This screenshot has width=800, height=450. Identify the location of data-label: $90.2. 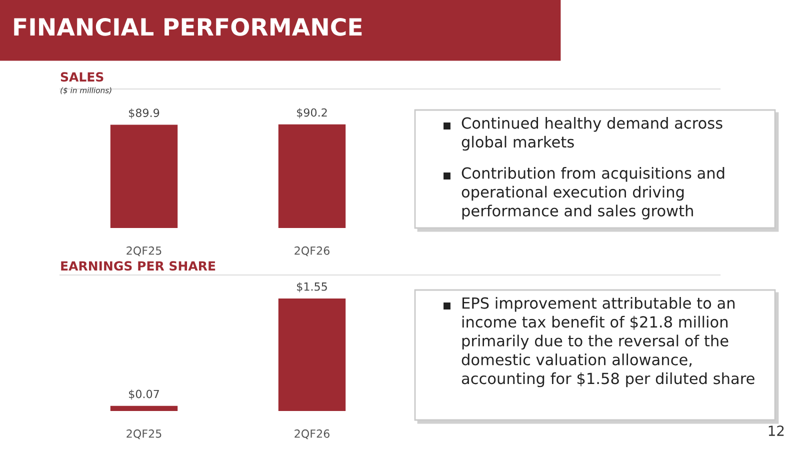
(312, 113).